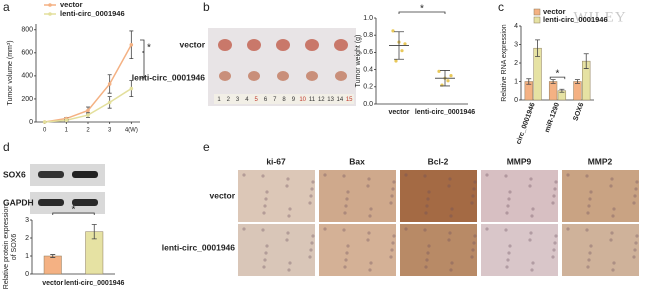 The height and width of the screenshot is (289, 650). Describe the element at coordinates (398, 112) in the screenshot. I see `x-tick-label: vector` at that location.